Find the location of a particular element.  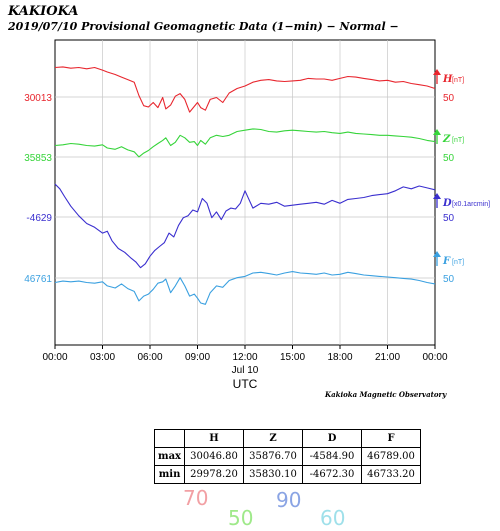

x-tick-label: 09:00 is located at coordinates (197, 357).